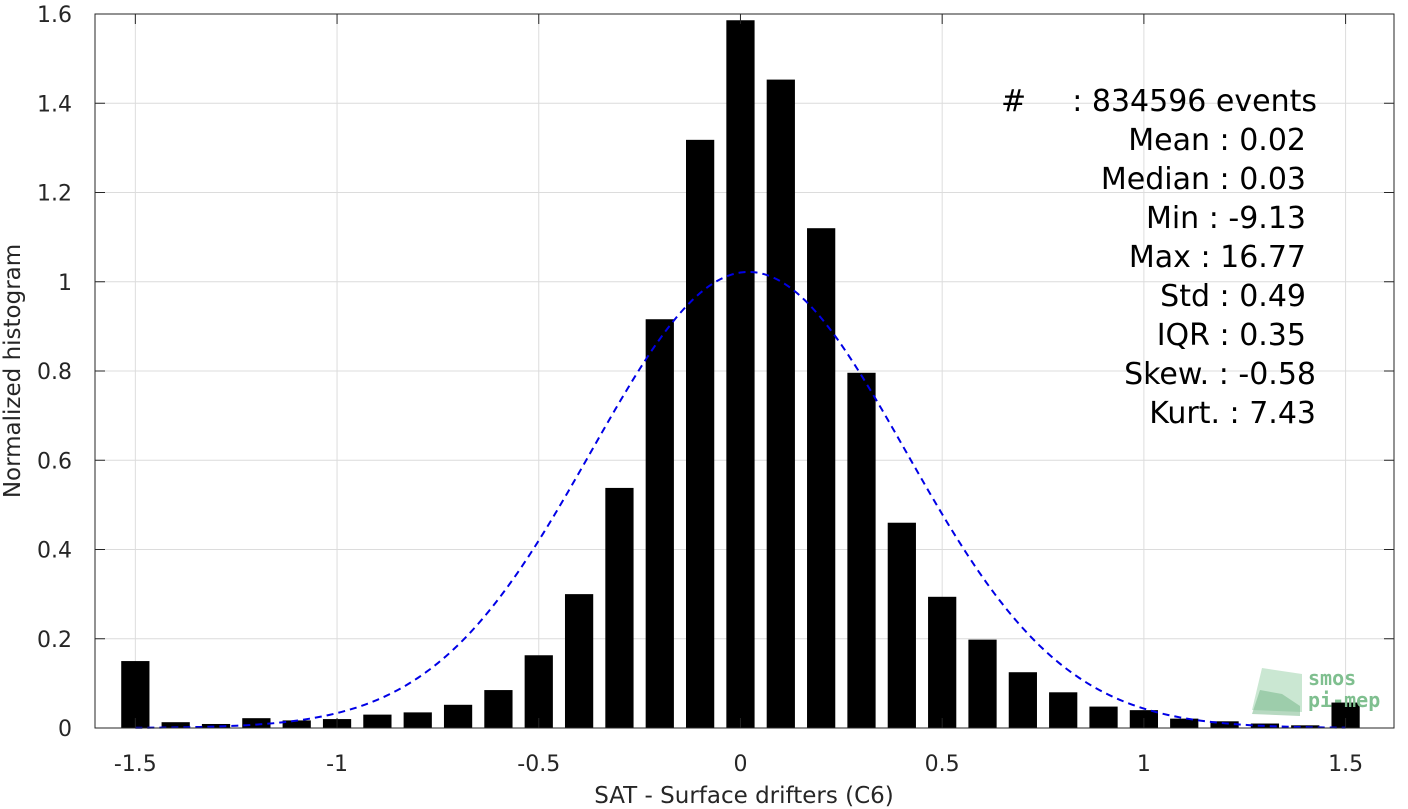  I want to click on stat-line: Min : -9.13, so click(1226, 218).